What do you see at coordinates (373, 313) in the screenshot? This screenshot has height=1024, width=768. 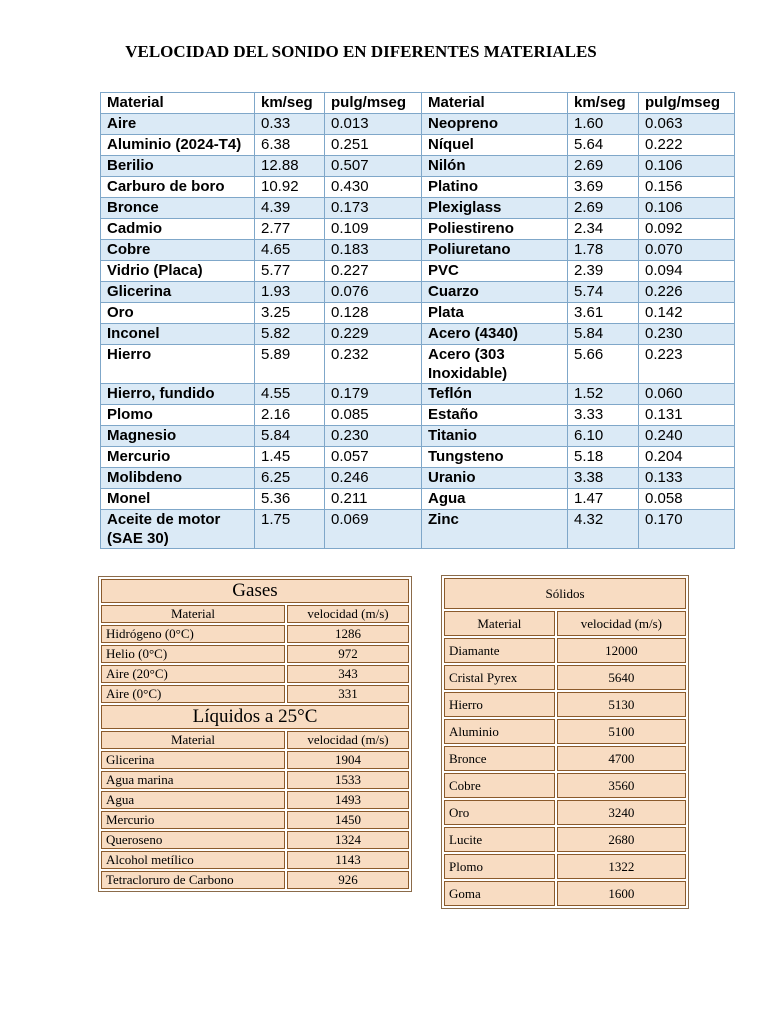 I see `table-cell: 0.128` at bounding box center [373, 313].